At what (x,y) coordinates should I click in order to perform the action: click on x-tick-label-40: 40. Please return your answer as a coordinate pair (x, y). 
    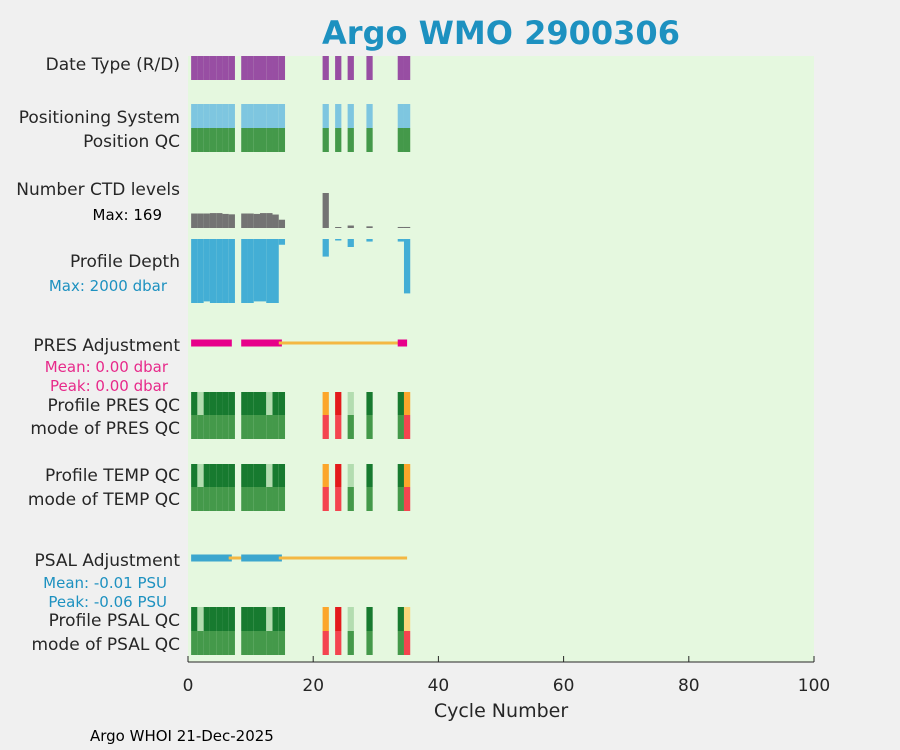
    Looking at the image, I should click on (439, 686).